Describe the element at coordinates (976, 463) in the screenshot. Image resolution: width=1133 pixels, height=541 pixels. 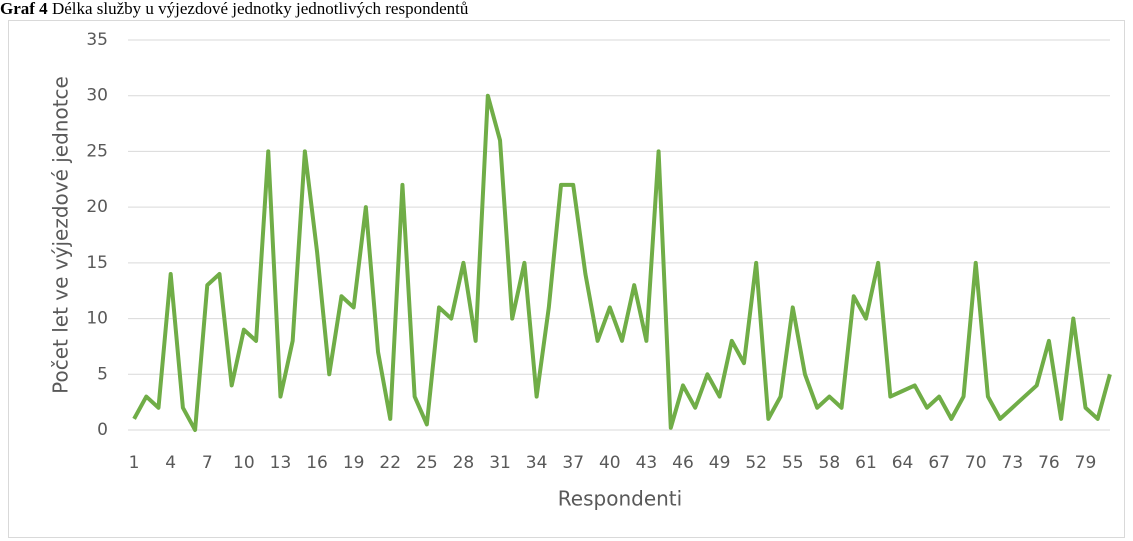
I see `x-tick-label: 70` at that location.